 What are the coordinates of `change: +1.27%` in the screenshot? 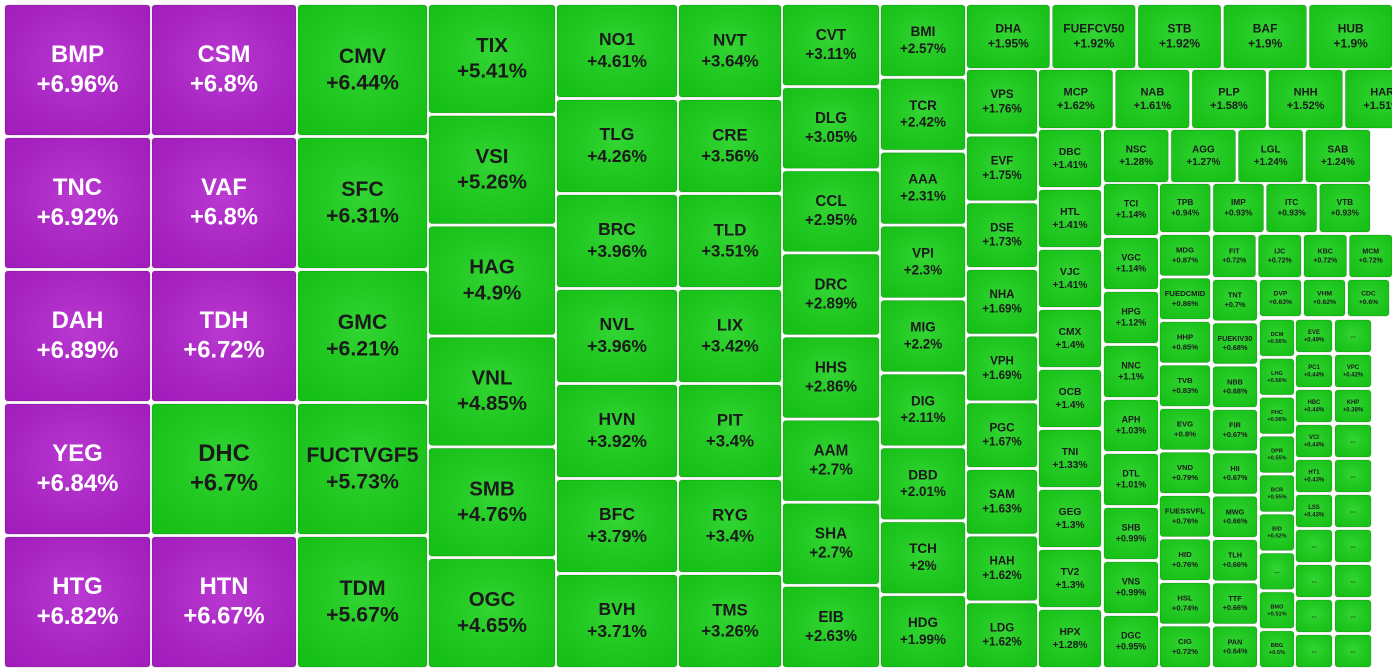 It's located at (1203, 162).